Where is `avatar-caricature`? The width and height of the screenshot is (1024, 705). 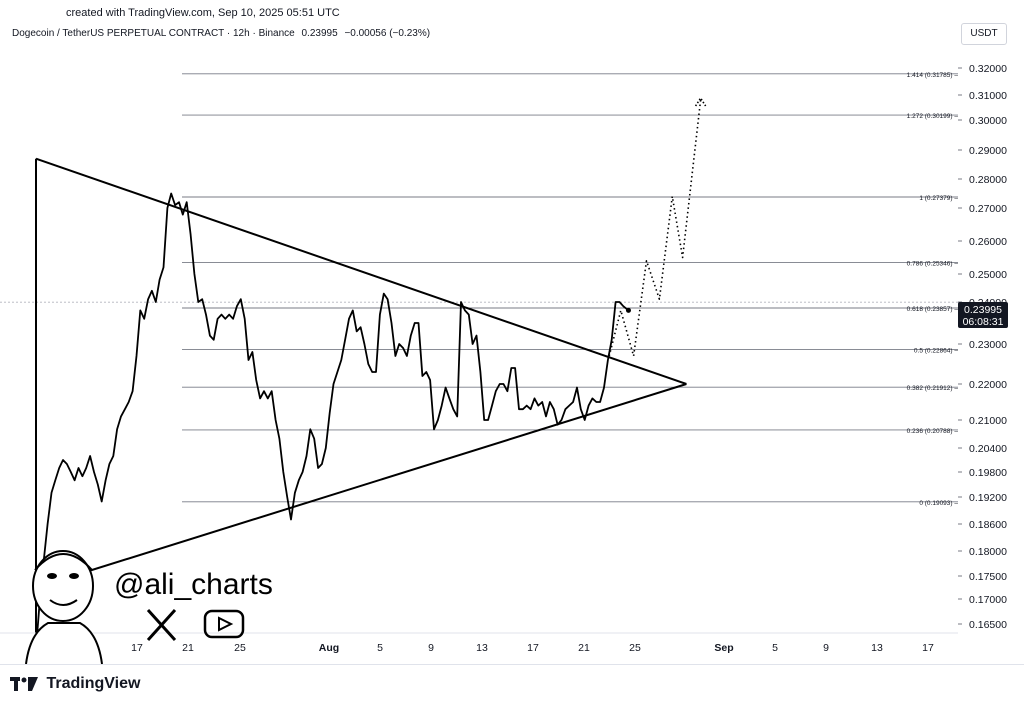 avatar-caricature is located at coordinates (64, 607).